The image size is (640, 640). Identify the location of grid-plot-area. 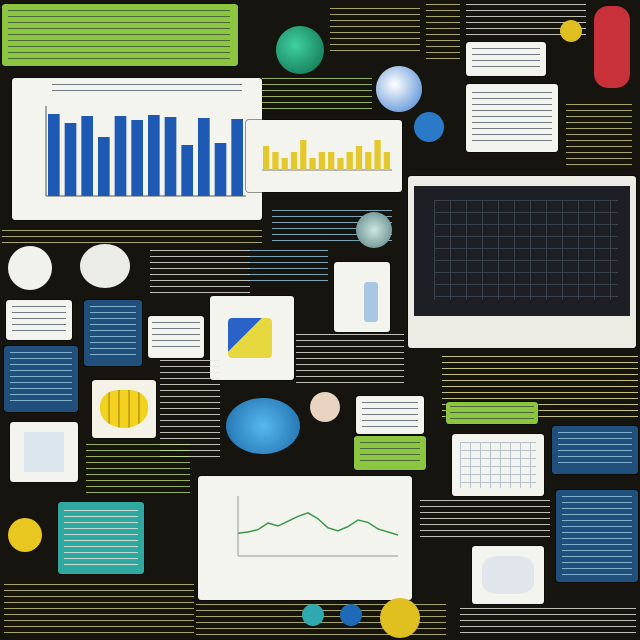
(526, 250).